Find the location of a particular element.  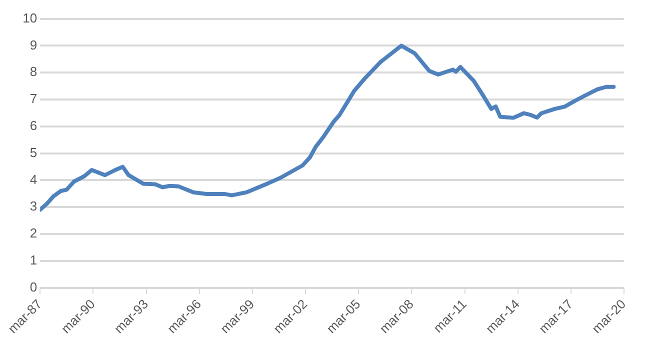

y-tick-label: 6 is located at coordinates (34, 125).